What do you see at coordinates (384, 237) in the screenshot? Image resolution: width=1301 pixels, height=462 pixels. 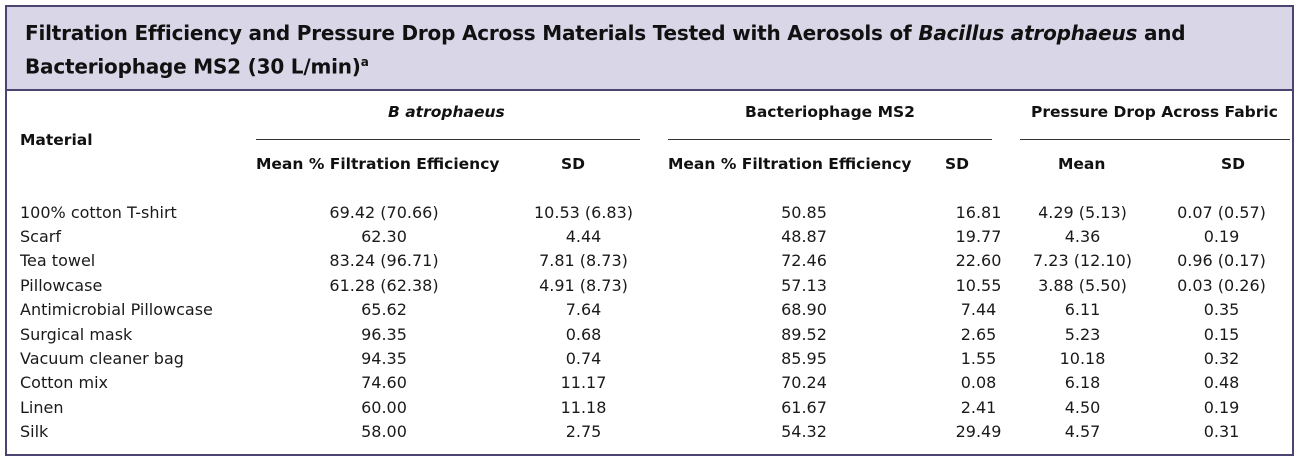 I see `cell-b-mean: 62.30` at bounding box center [384, 237].